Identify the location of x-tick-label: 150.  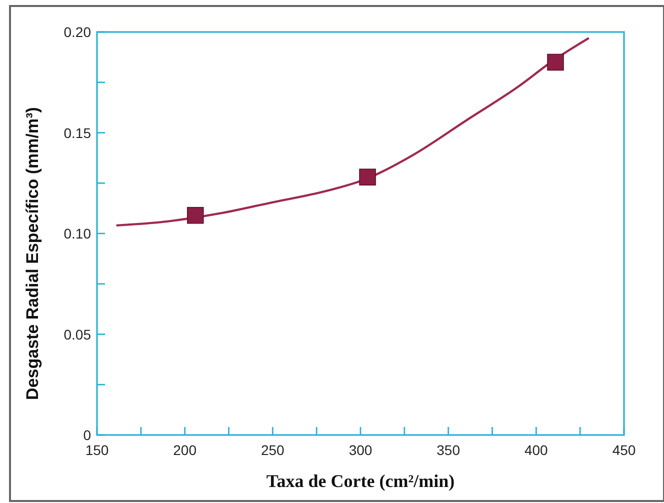
(97, 450).